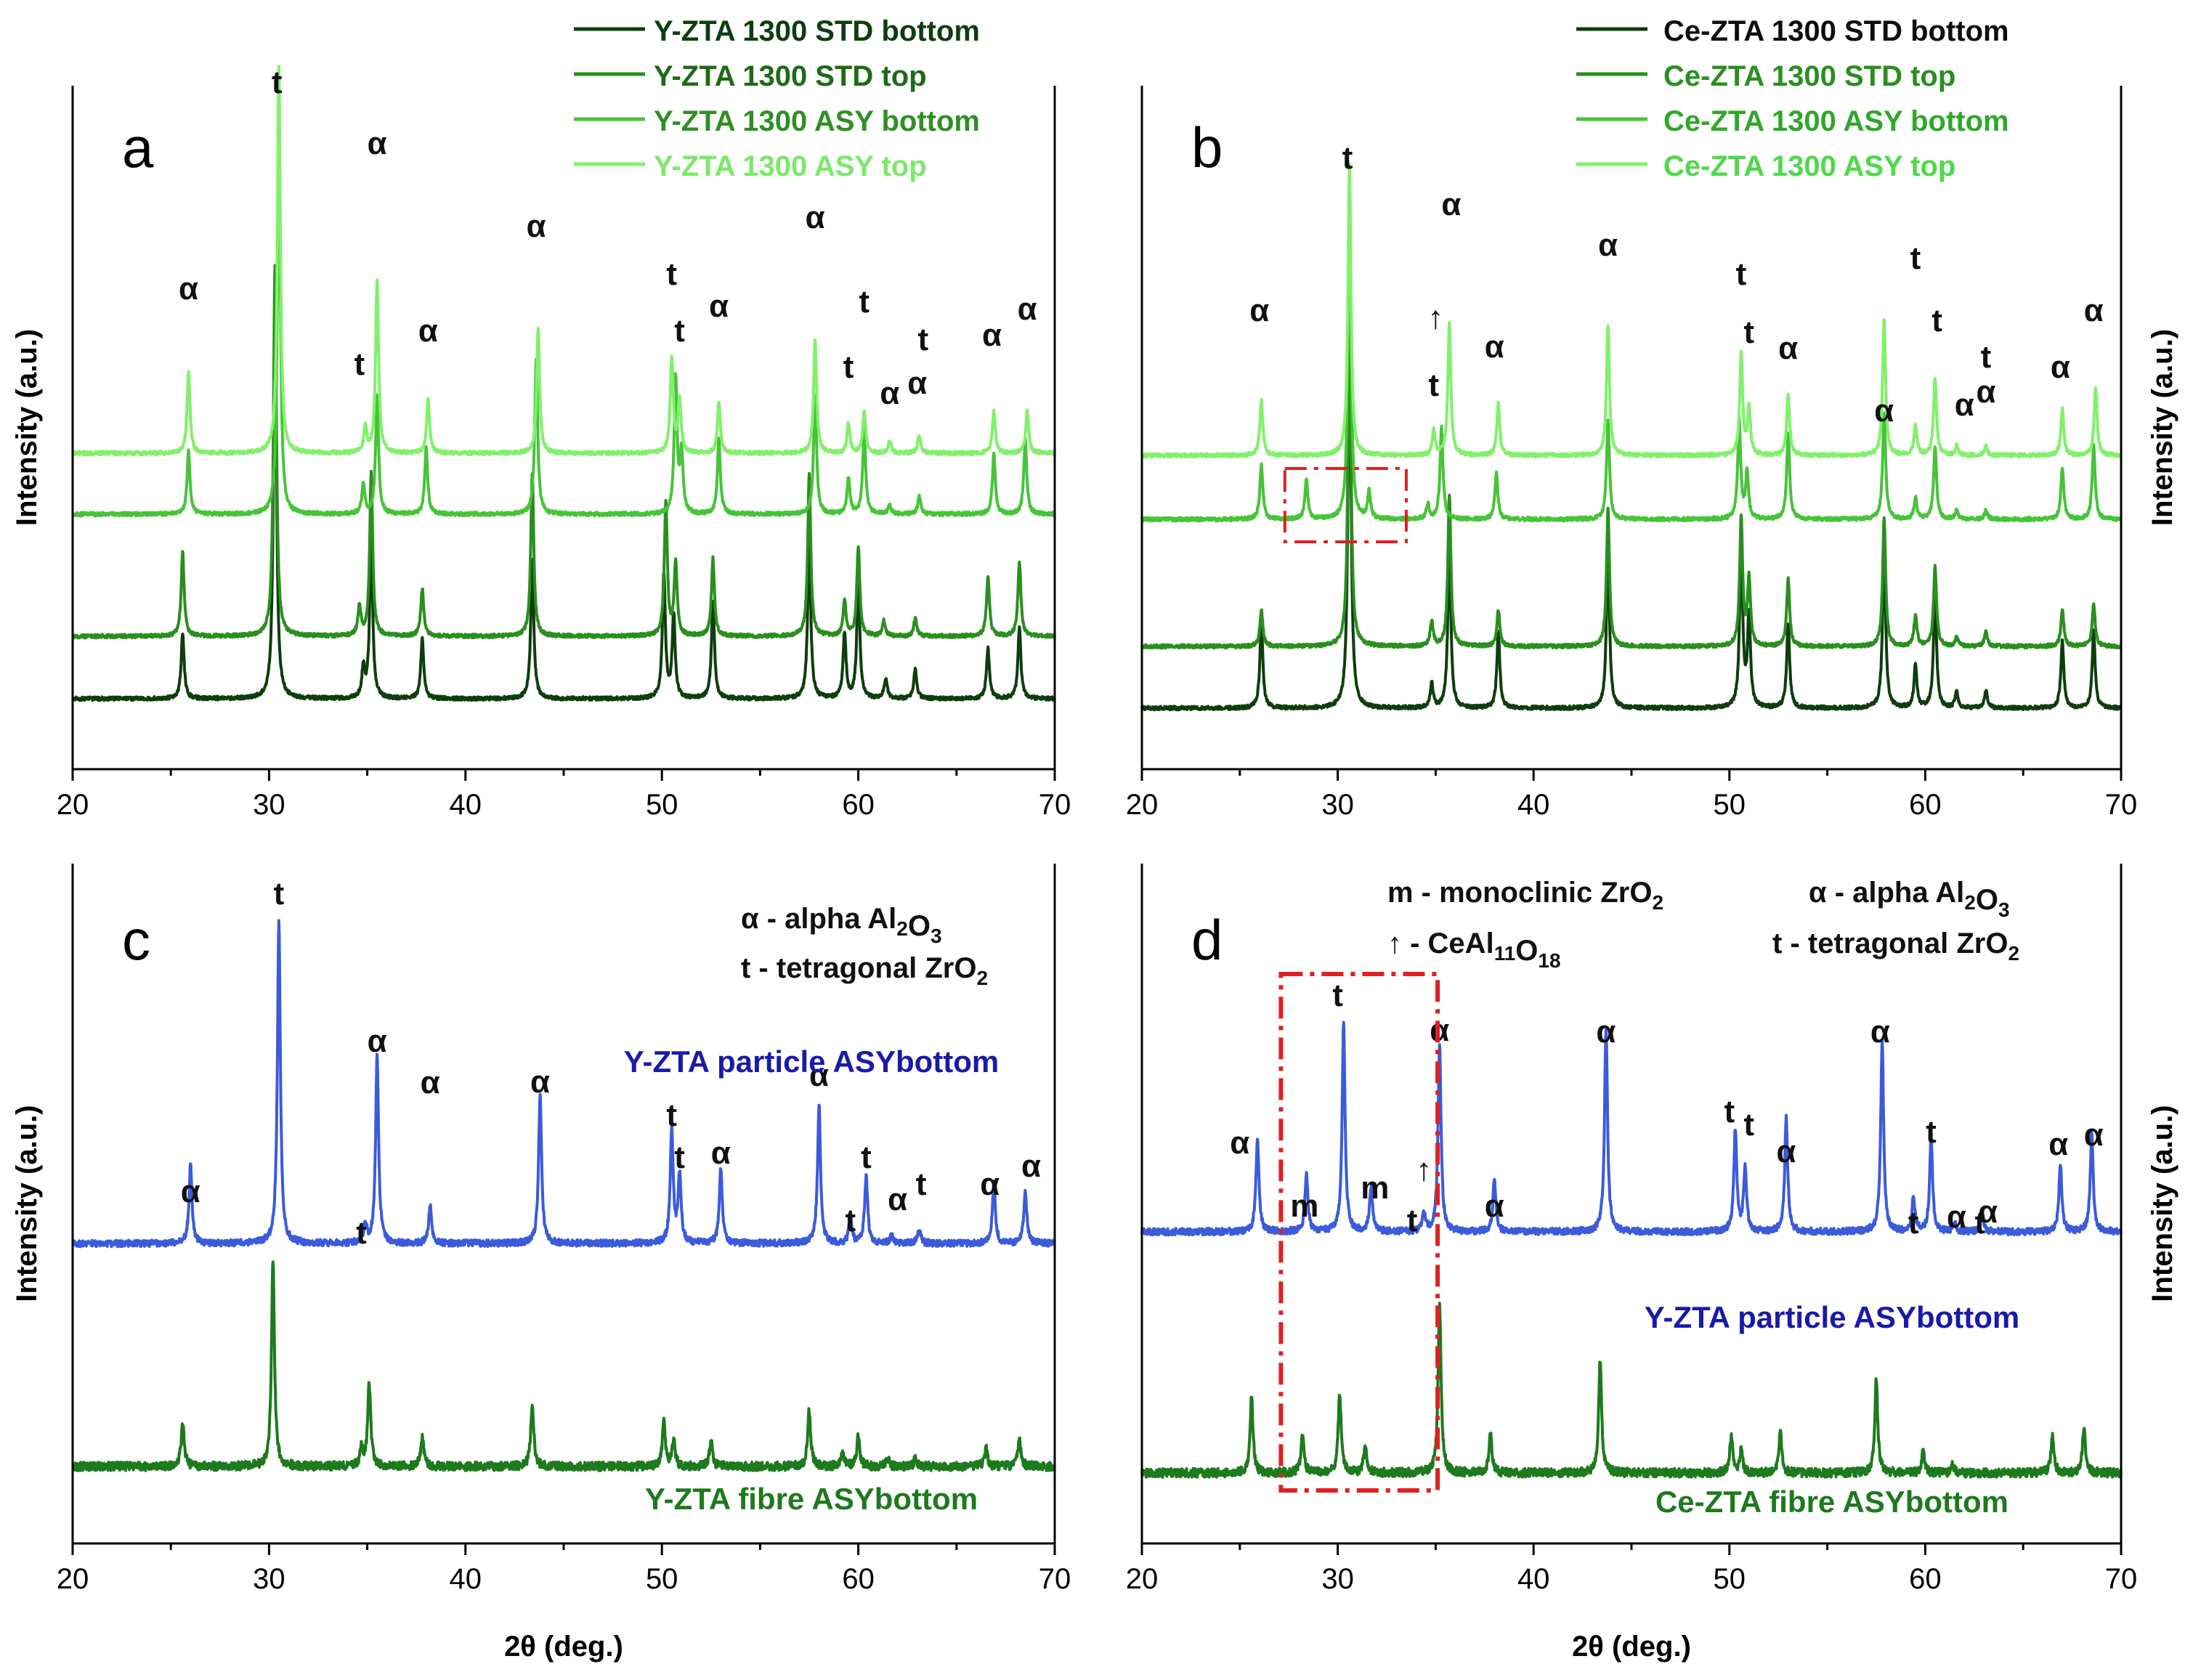  I want to click on x-tick-label-b: 60, so click(1925, 805).